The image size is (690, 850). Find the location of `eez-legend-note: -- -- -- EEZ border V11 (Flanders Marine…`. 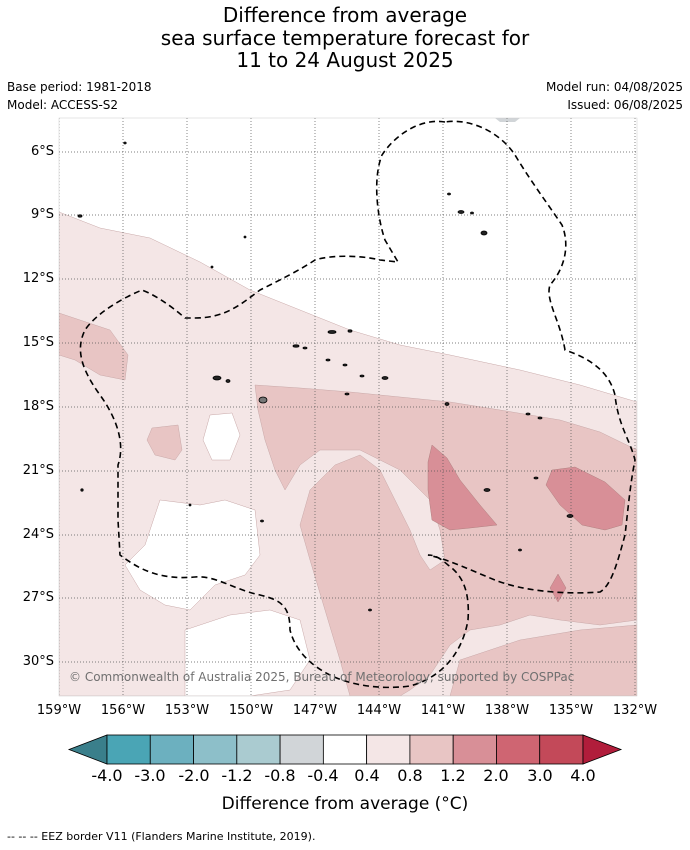

eez-legend-note: -- -- -- EEZ border V11 (Flanders Marine… is located at coordinates (161, 836).